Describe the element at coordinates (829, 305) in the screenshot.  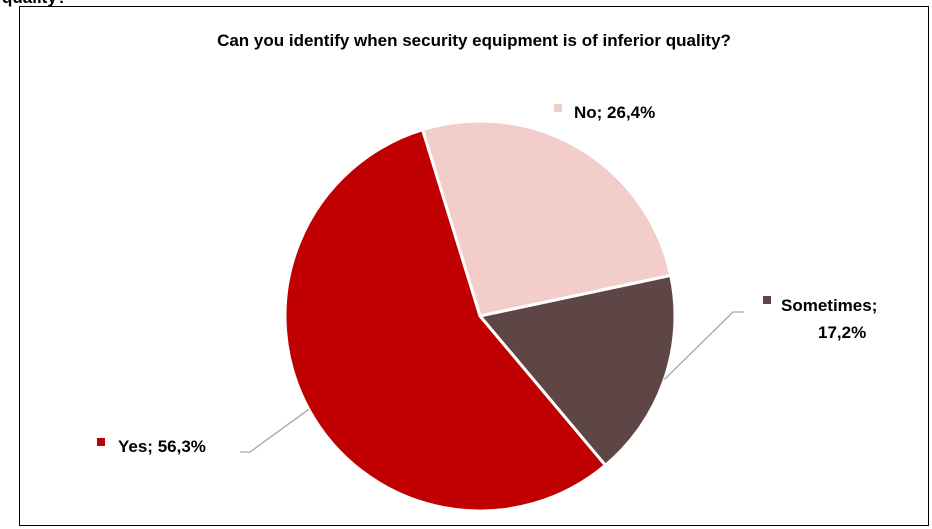
I see `label-sometimes-line1: Sometimes;` at that location.